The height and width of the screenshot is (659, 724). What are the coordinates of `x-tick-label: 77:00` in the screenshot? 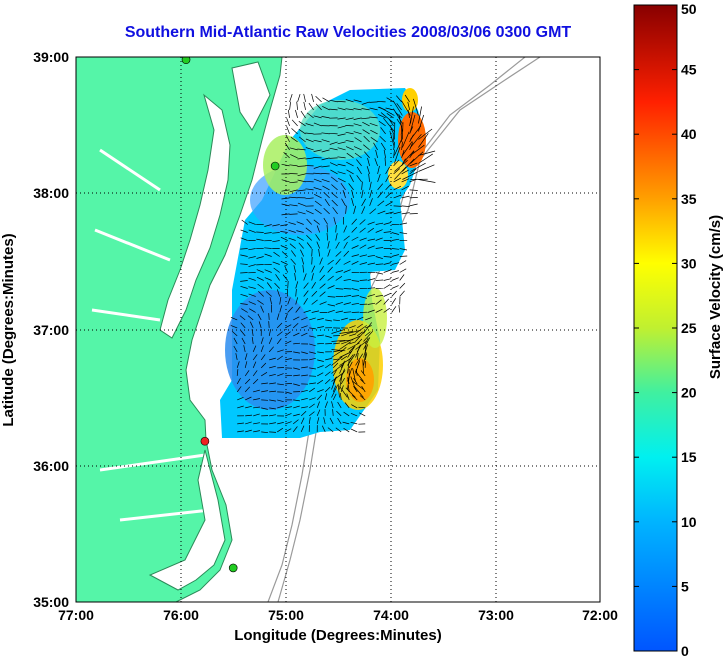 It's located at (76, 615).